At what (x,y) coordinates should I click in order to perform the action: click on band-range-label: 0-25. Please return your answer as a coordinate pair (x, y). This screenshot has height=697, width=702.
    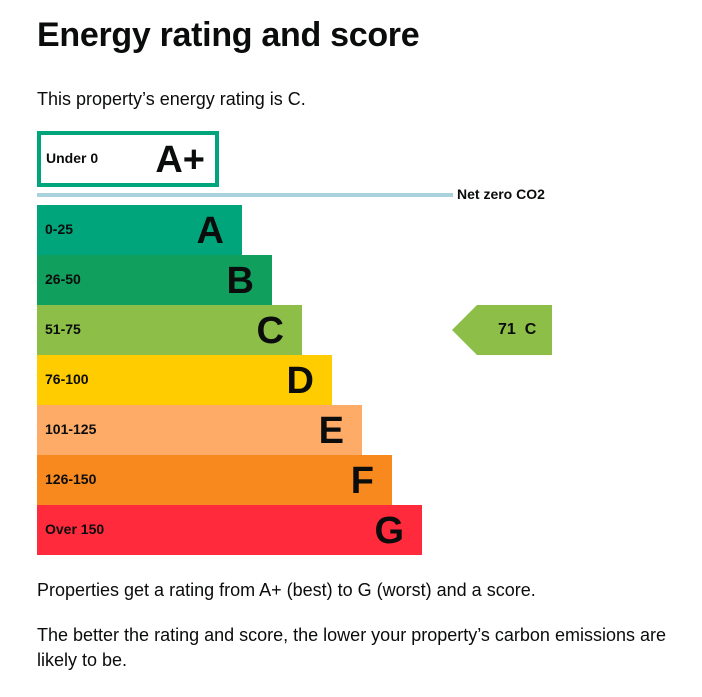
    Looking at the image, I should click on (59, 229).